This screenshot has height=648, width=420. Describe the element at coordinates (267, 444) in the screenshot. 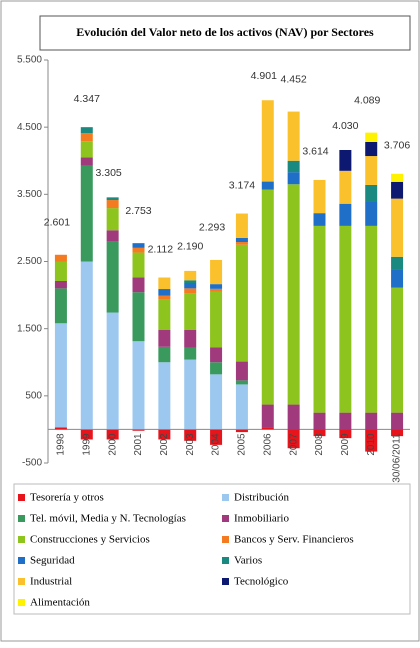

I see `x-tick-label: 2006` at that location.